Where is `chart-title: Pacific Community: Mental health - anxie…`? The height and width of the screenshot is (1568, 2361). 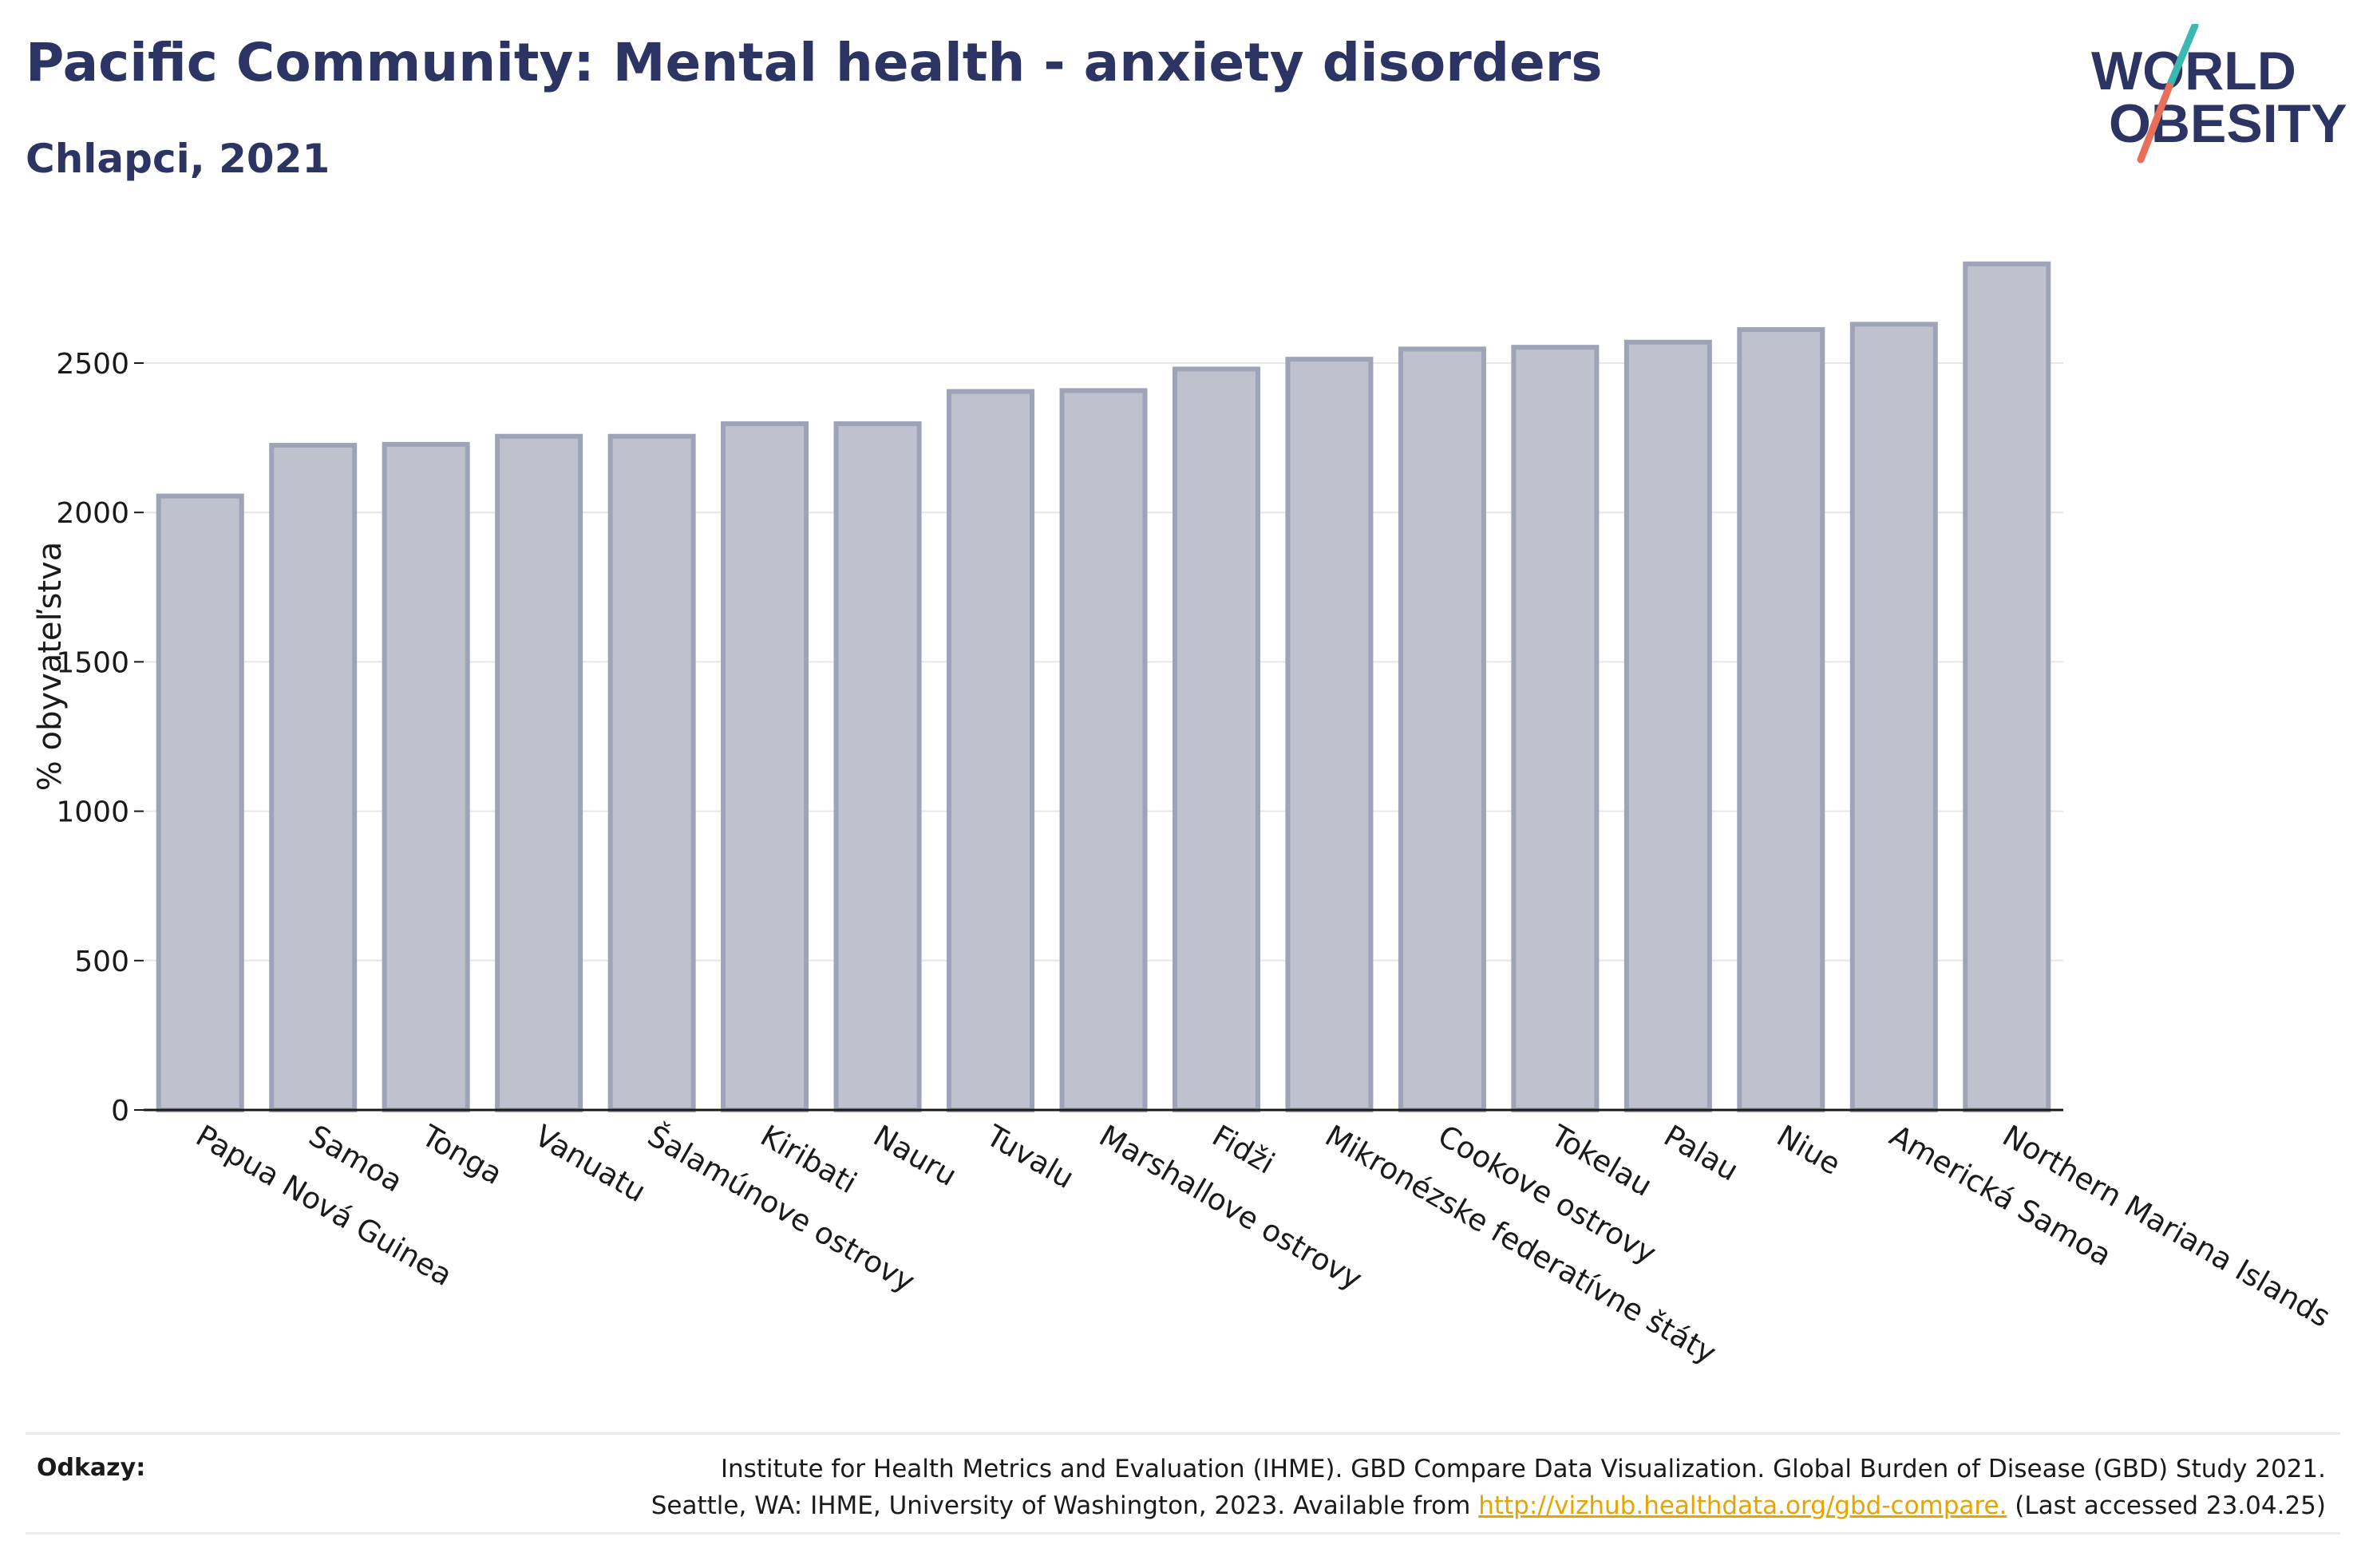
chart-title: Pacific Community: Mental health - anxie… is located at coordinates (814, 62).